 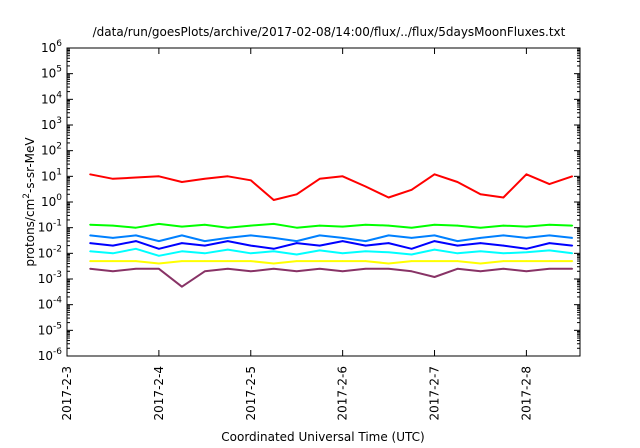 What do you see at coordinates (27, 196) in the screenshot?
I see `y-axis-label-sup: 2` at bounding box center [27, 196].